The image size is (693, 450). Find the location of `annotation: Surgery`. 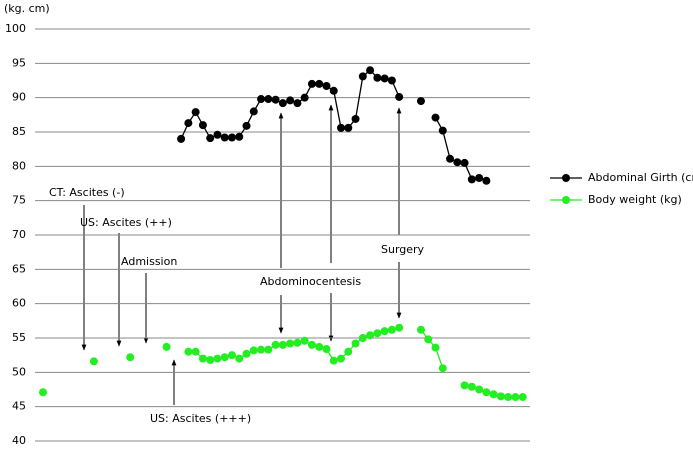

annotation: Surgery is located at coordinates (403, 249).